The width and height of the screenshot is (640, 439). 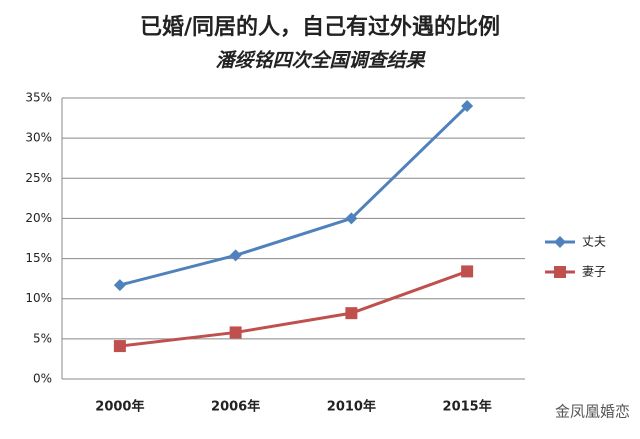 What do you see at coordinates (38, 298) in the screenshot?
I see `y-tick-label: 10%` at bounding box center [38, 298].